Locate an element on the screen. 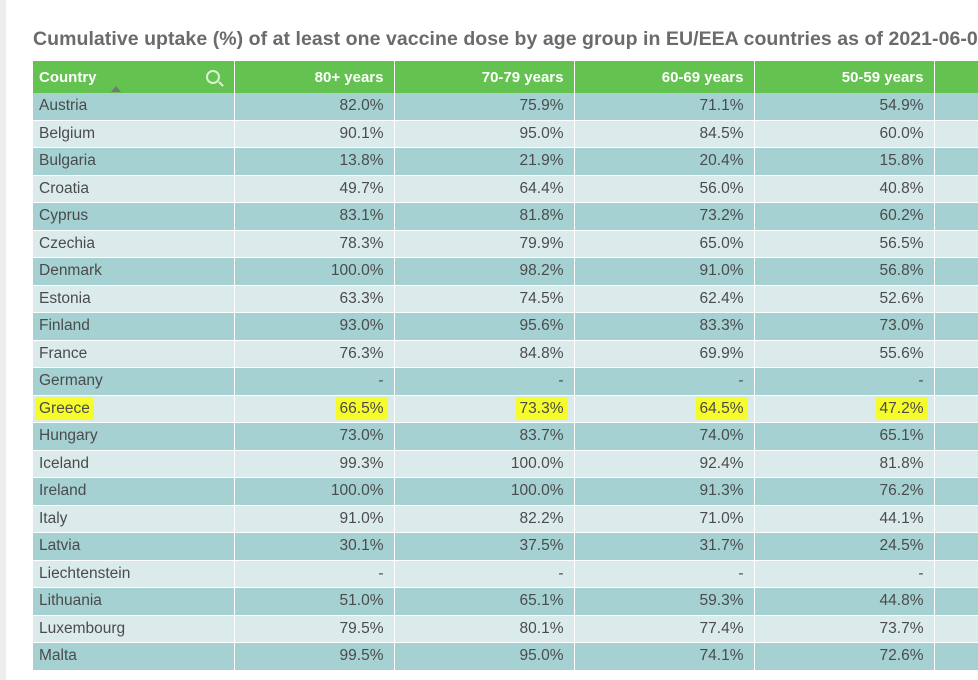  value-cell: 64.5% is located at coordinates (664, 409).